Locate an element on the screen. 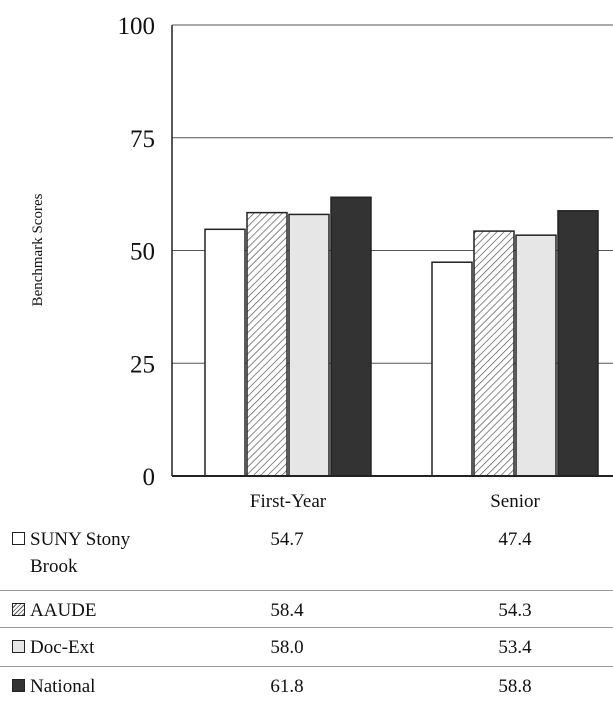 Image resolution: width=613 pixels, height=705 pixels. bar-national-first-year is located at coordinates (351, 336).